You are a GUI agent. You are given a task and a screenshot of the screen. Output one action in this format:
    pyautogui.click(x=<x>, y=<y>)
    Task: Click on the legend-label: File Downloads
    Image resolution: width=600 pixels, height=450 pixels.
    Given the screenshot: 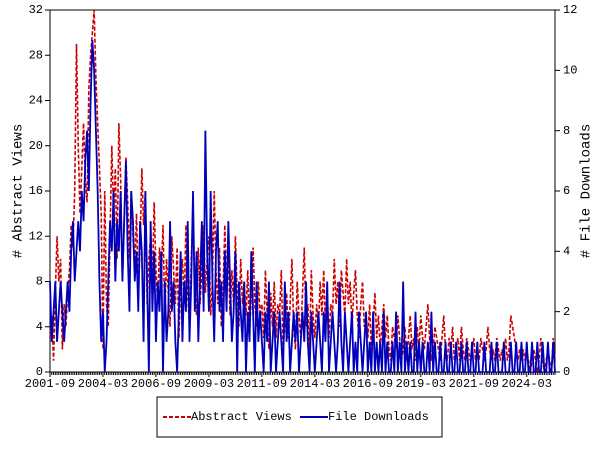 What is the action you would take?
    pyautogui.click(x=378, y=417)
    